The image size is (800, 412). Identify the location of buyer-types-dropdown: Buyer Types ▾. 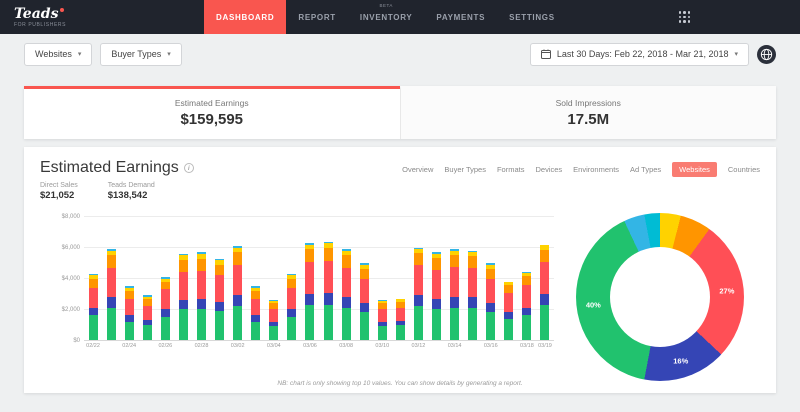
(141, 54).